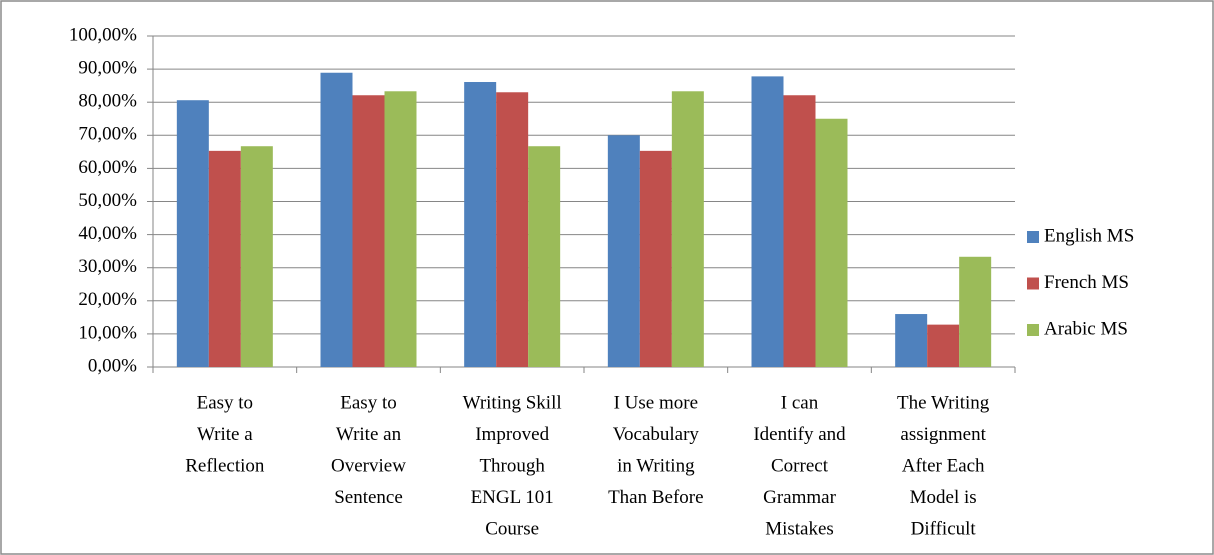 The height and width of the screenshot is (555, 1214). What do you see at coordinates (107, 233) in the screenshot?
I see `y-tick-label: 40,00%` at bounding box center [107, 233].